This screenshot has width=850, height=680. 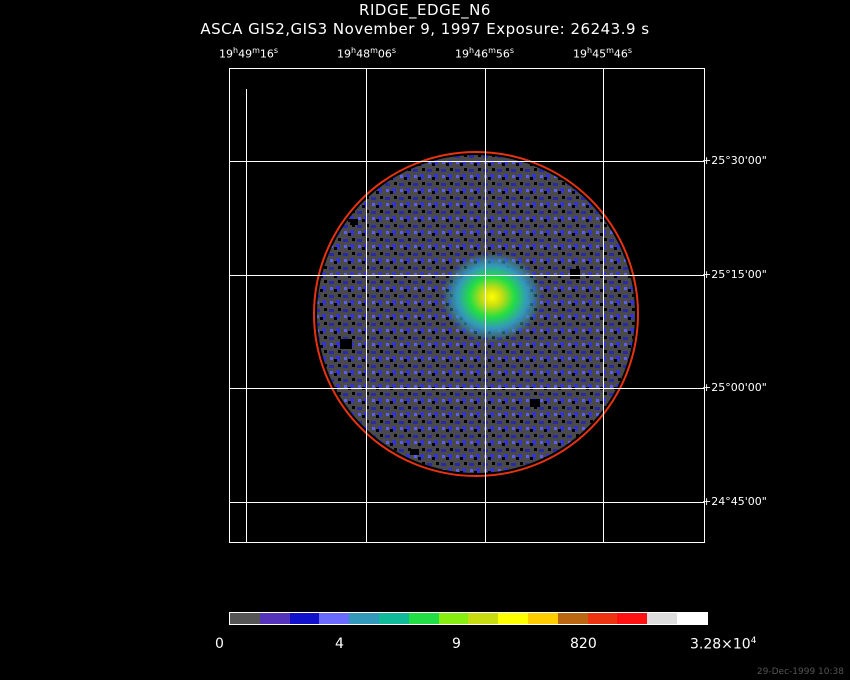 What do you see at coordinates (425, 10) in the screenshot?
I see `image-title: RIDGE_EDGE_N6` at bounding box center [425, 10].